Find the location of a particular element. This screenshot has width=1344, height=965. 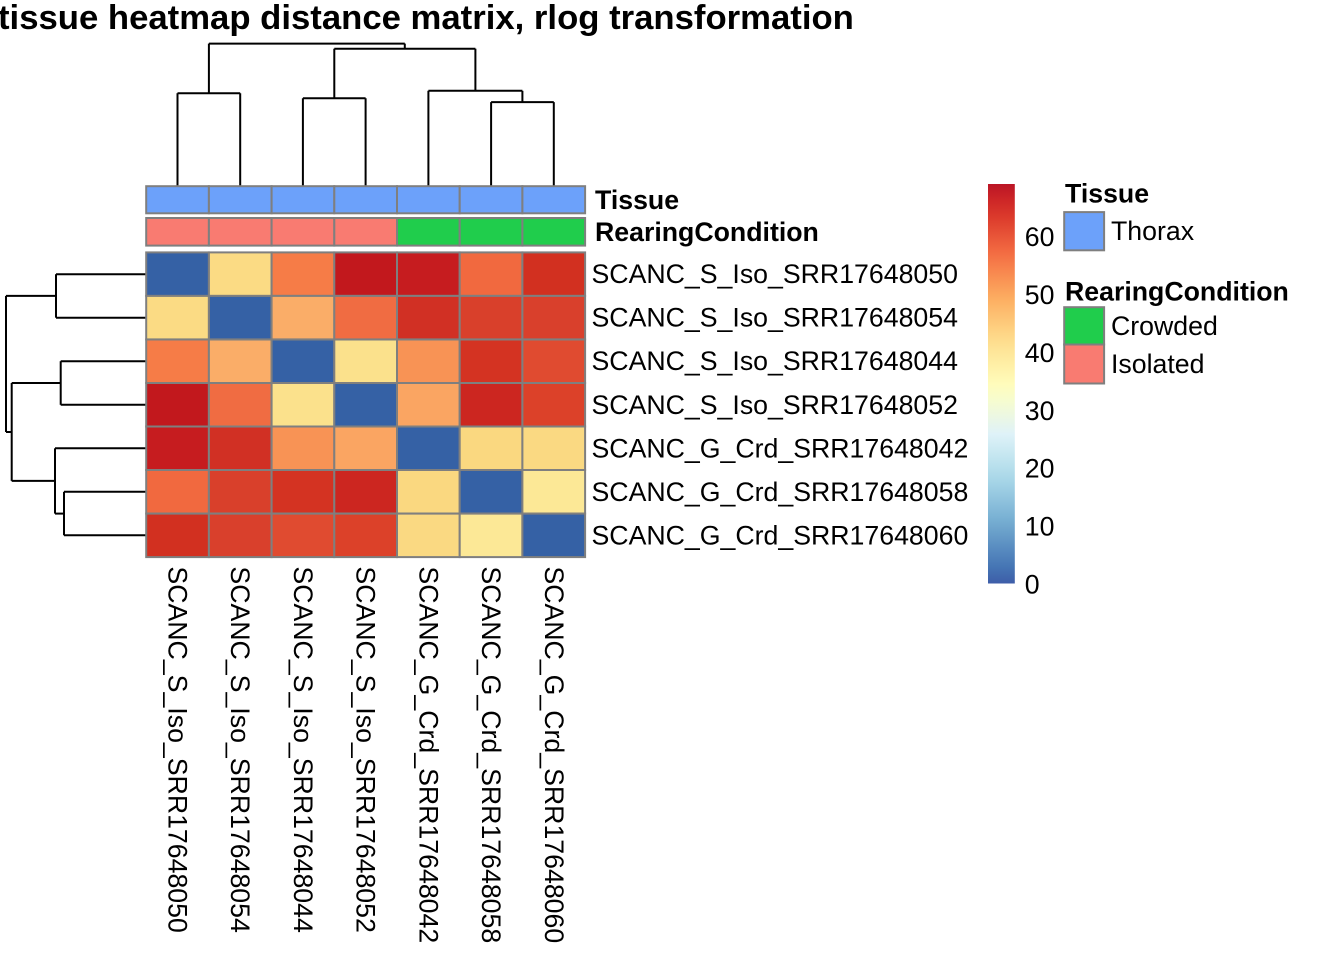

svg-text: Thorax is located at coordinates (1153, 231).